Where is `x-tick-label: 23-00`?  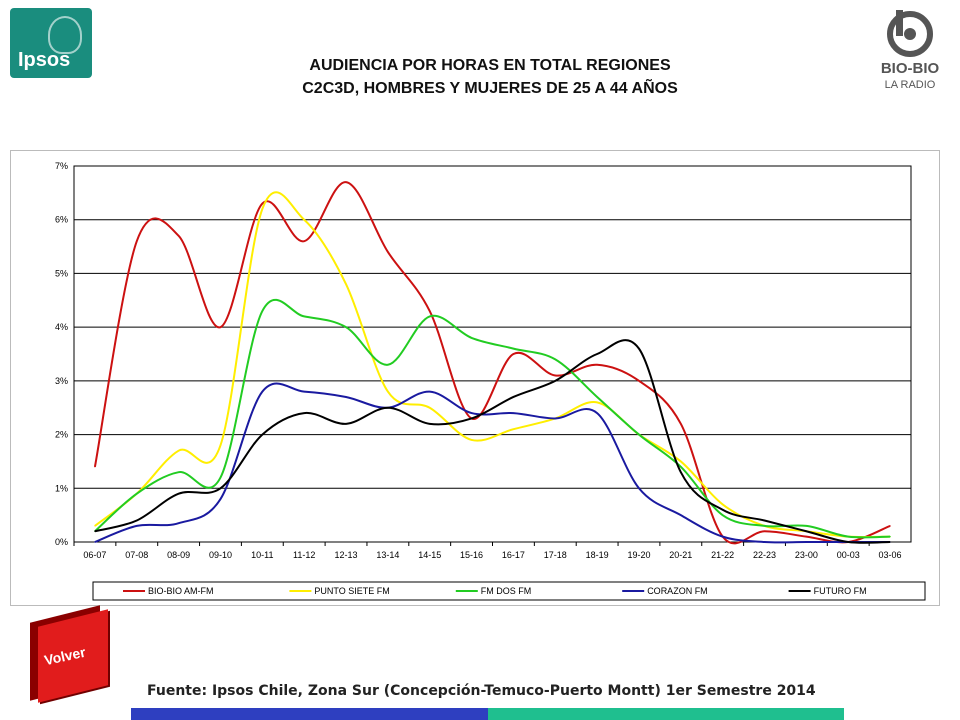
x-tick-label: 23-00 is located at coordinates (806, 555).